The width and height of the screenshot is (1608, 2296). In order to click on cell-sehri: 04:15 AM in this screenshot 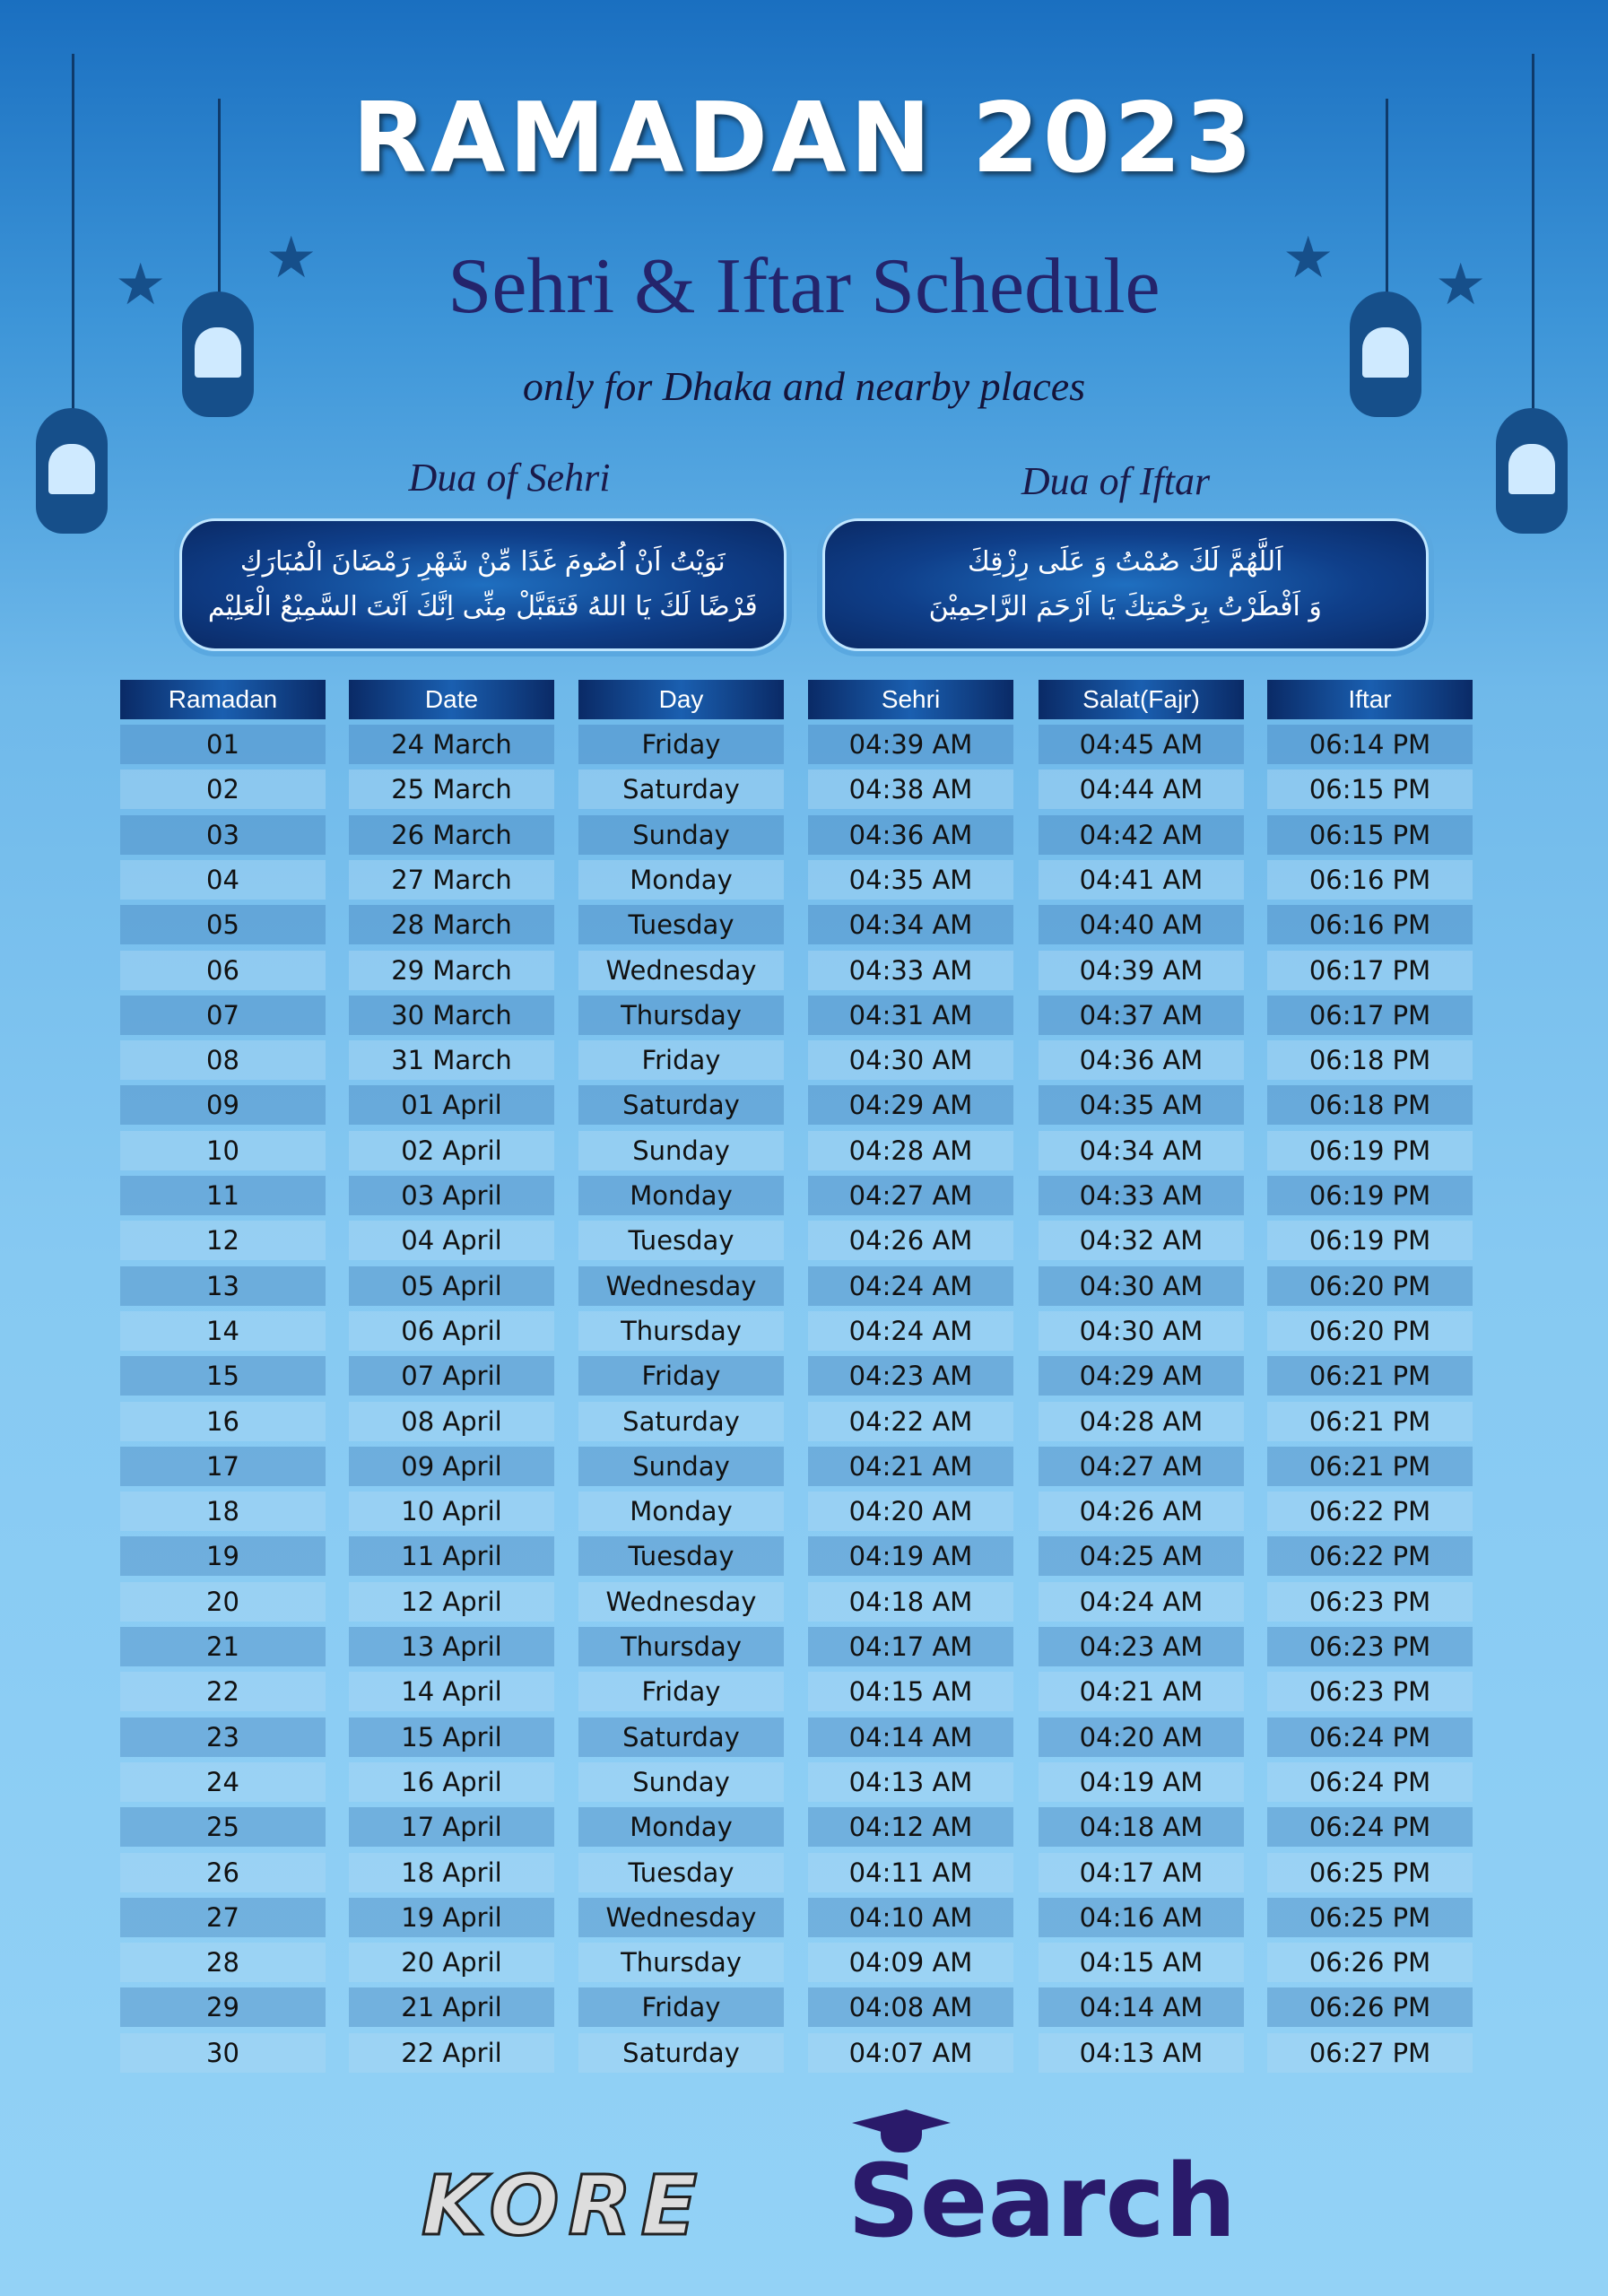, I will do `click(910, 1692)`.